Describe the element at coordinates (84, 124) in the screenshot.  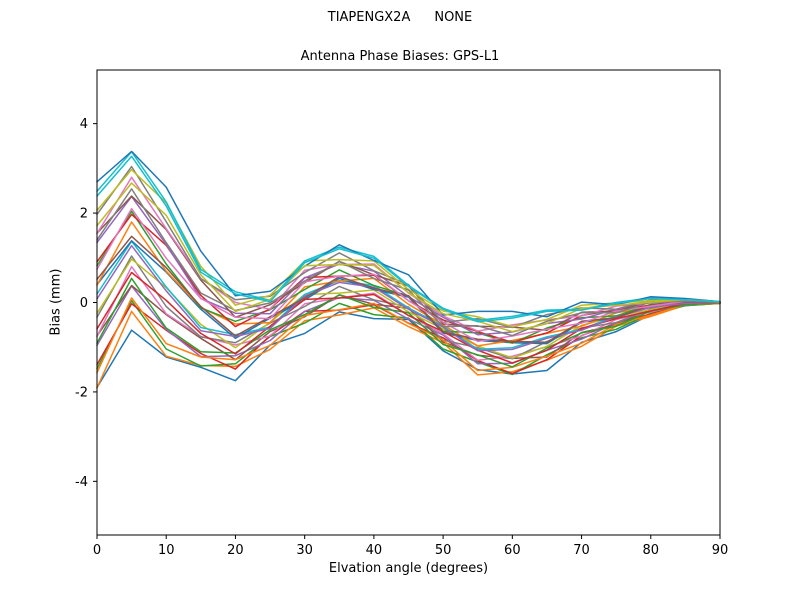
I see `y-tick-label: 4` at that location.